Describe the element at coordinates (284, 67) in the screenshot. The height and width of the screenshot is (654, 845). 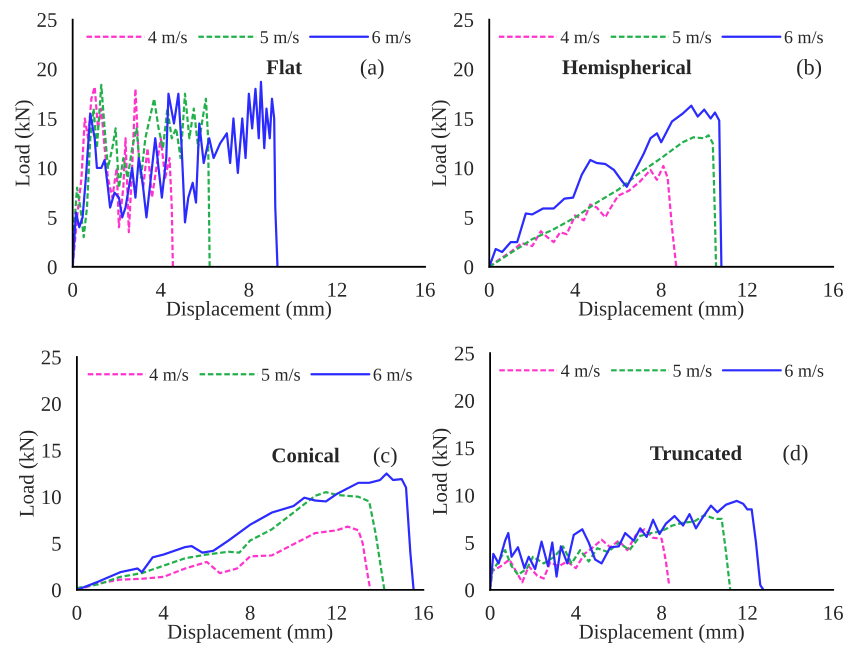
I see `annotation: Flat` at that location.